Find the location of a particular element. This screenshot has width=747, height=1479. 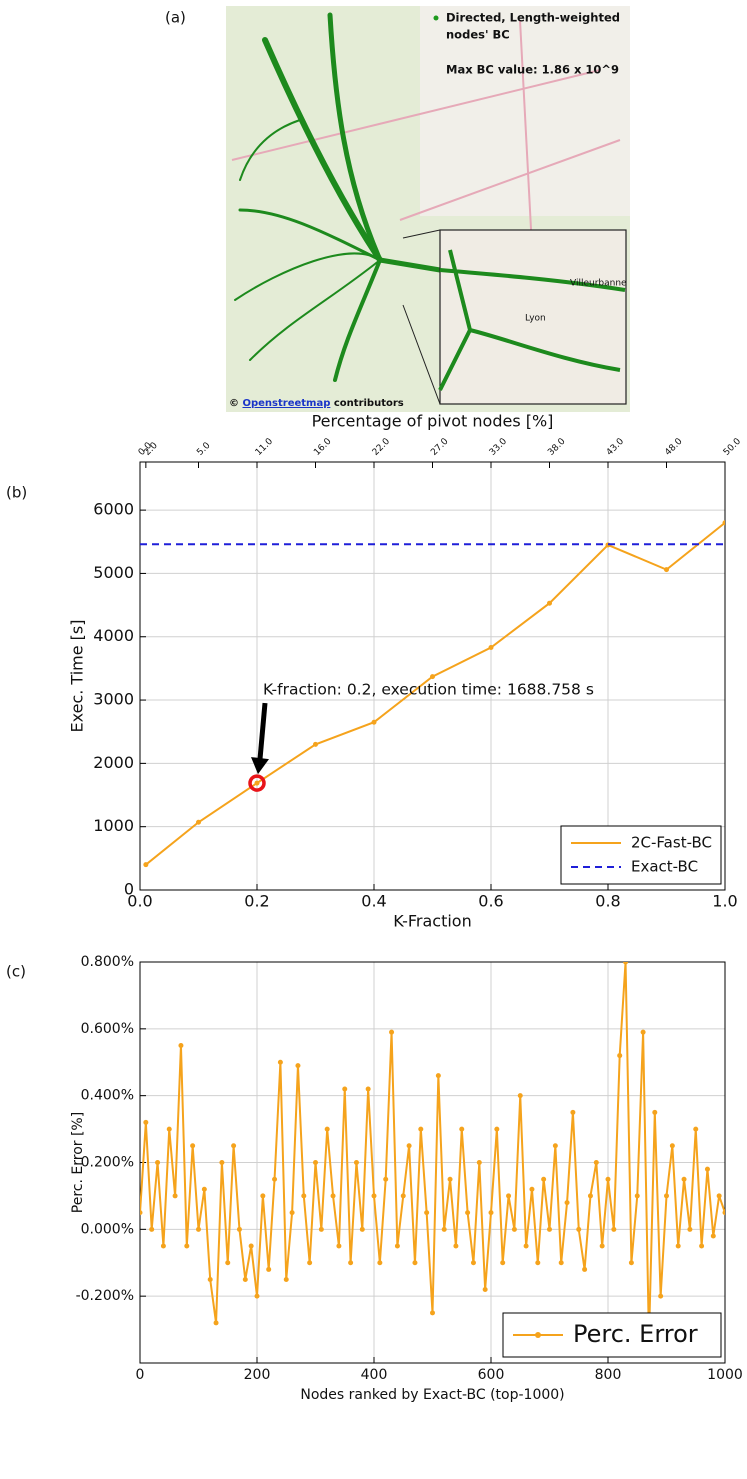

x2-tick-label: 11.0 is located at coordinates (264, 446).